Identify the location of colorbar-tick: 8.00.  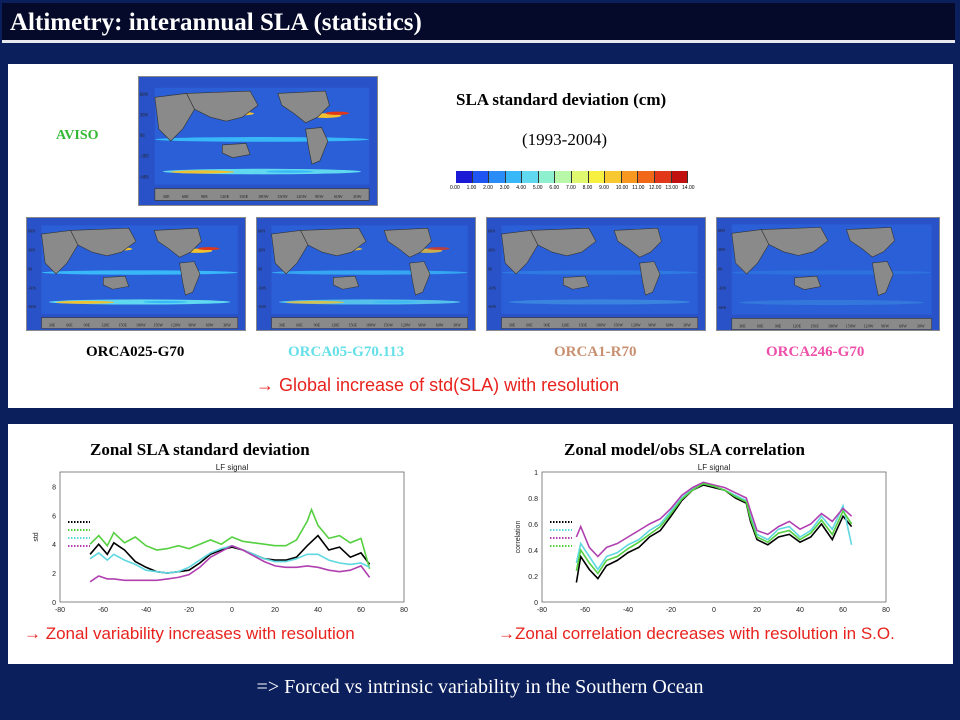
(587, 188).